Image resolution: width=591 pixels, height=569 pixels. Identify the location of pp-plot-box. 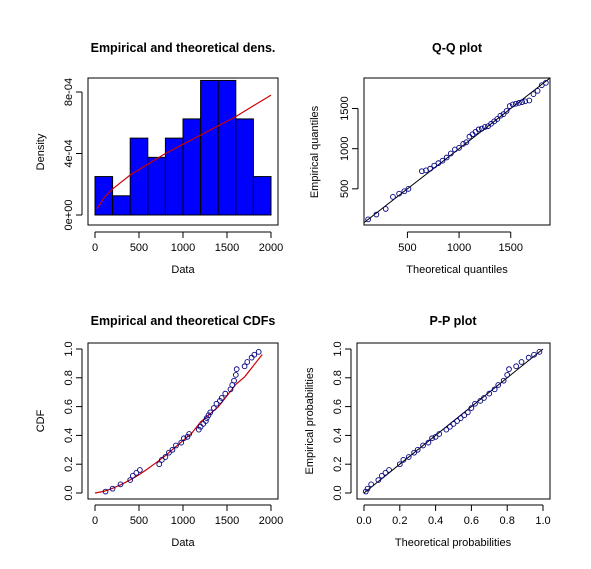
(453, 421).